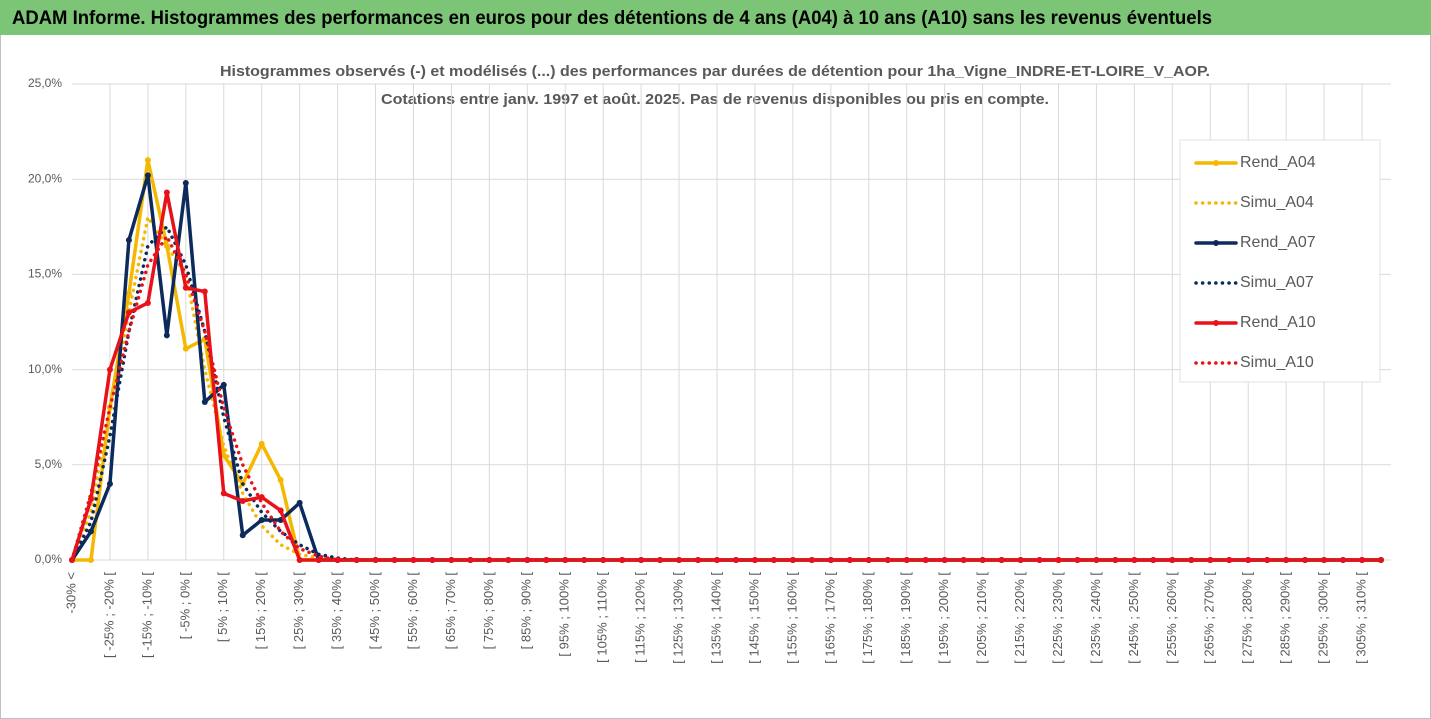 This screenshot has height=719, width=1431. Describe the element at coordinates (1277, 202) in the screenshot. I see `legend-label: Simu_A04` at that location.